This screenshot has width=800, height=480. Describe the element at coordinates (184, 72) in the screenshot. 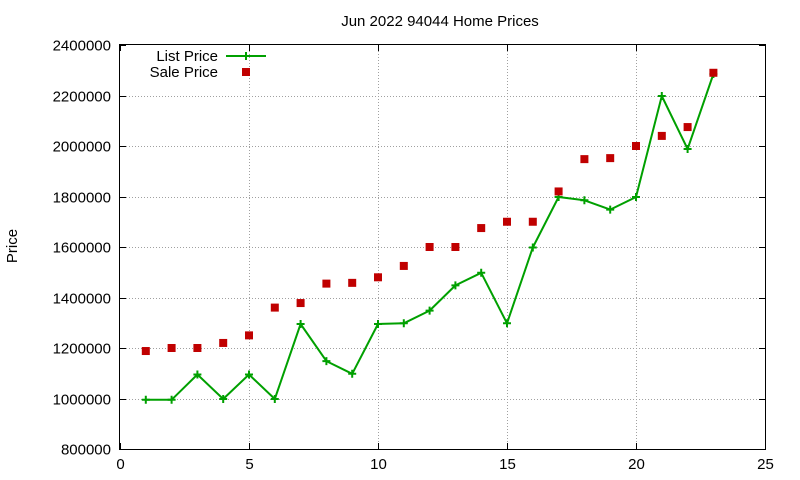

I see `legend-label: Sale Price` at that location.